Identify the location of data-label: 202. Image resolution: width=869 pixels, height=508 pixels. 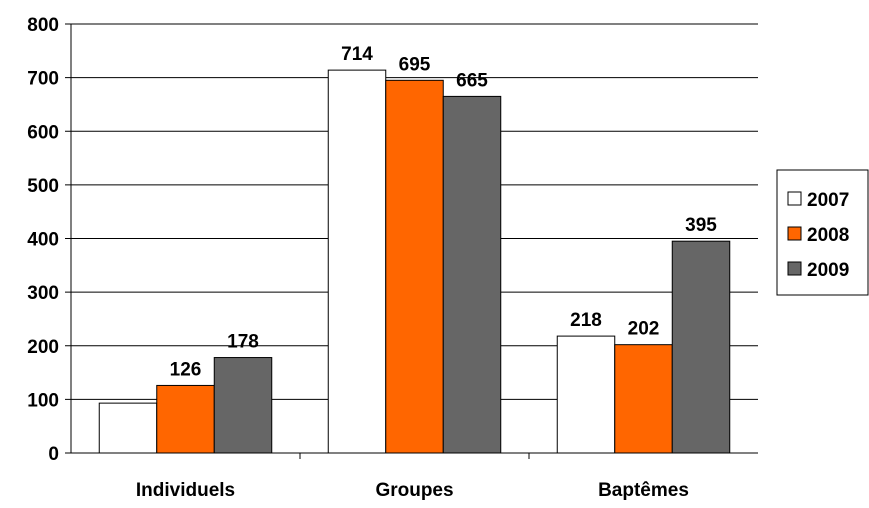
(644, 329).